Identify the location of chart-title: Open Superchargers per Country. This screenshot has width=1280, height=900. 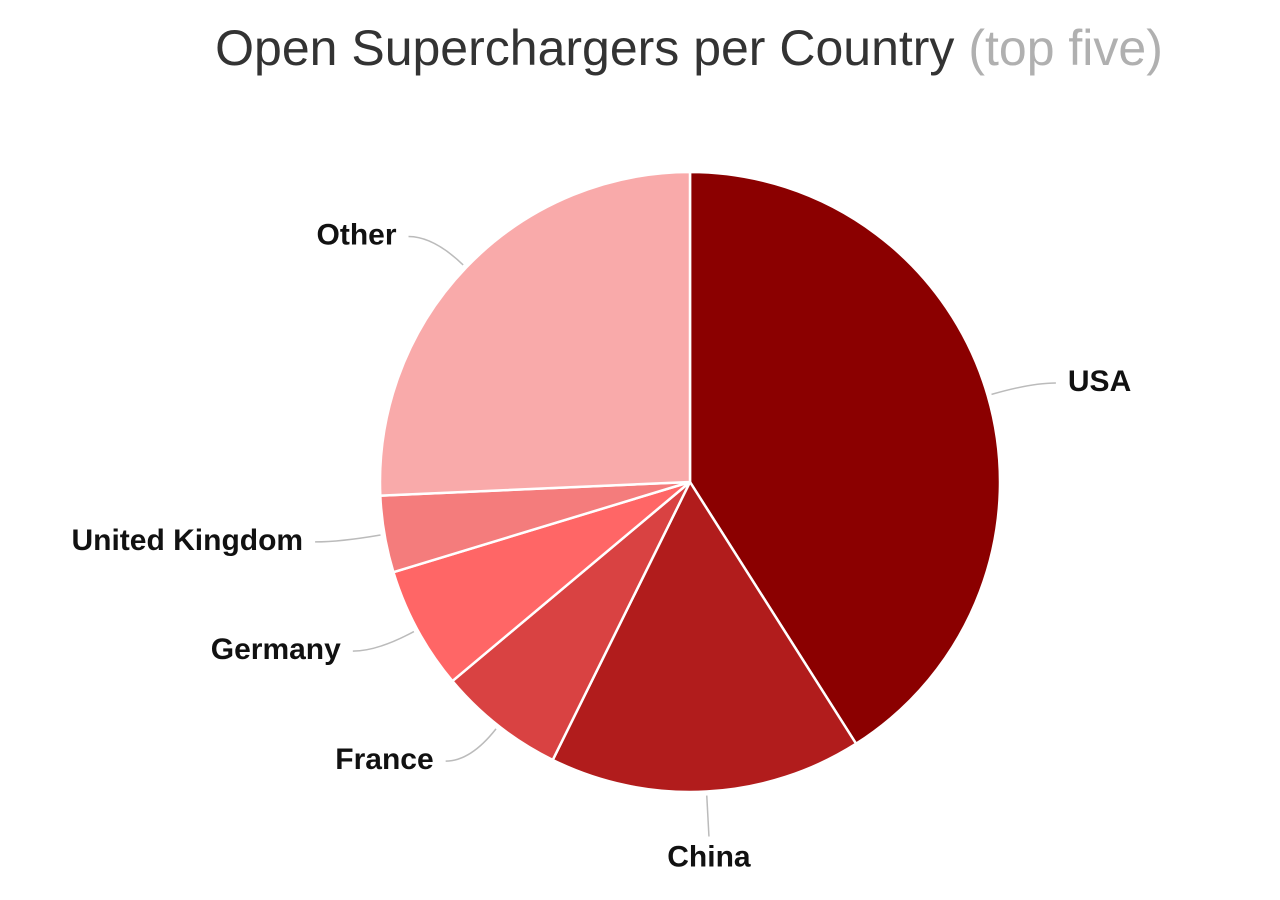
(584, 48).